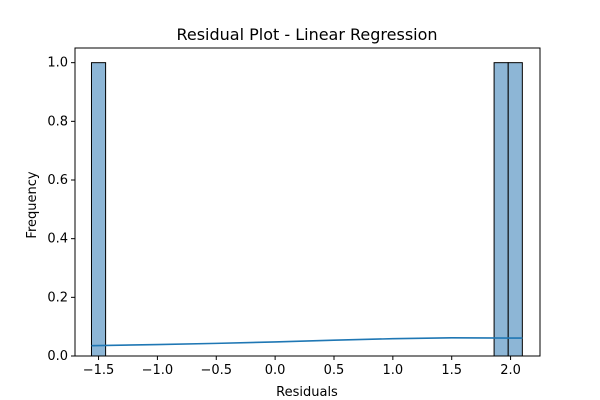 The image size is (600, 400). What do you see at coordinates (57, 239) in the screenshot?
I see `y-tick-label: 0.4` at bounding box center [57, 239].